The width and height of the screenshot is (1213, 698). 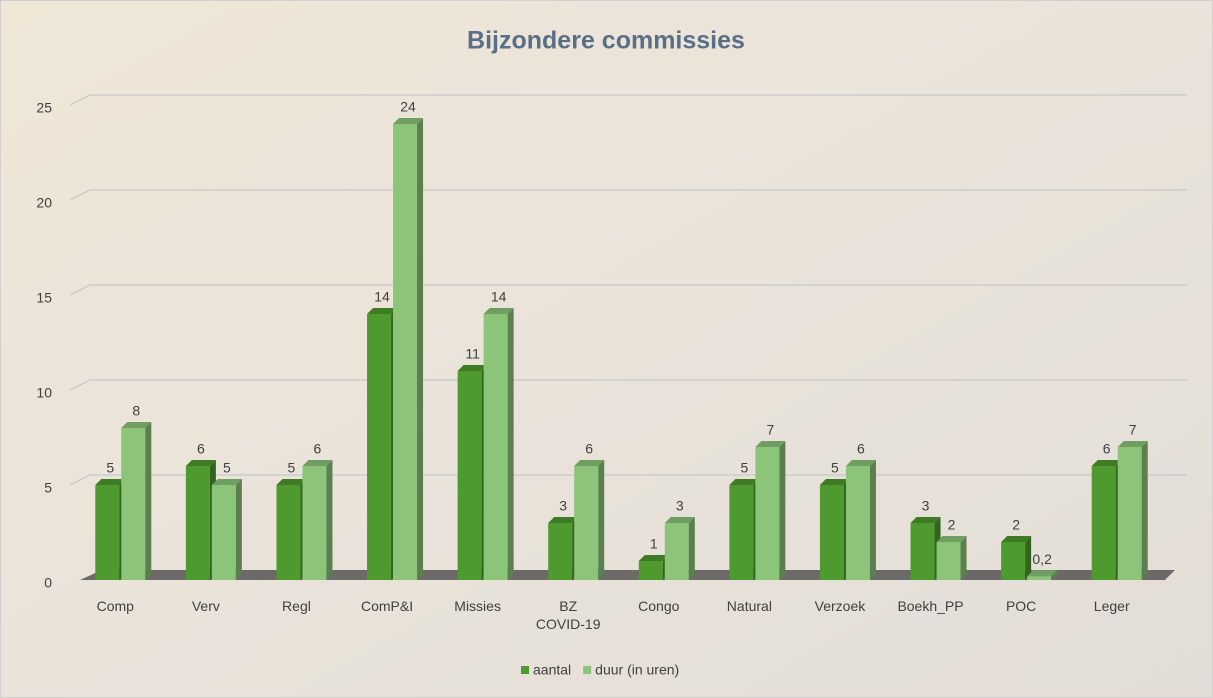 What do you see at coordinates (44, 203) in the screenshot?
I see `y-tick-label: 20` at bounding box center [44, 203].